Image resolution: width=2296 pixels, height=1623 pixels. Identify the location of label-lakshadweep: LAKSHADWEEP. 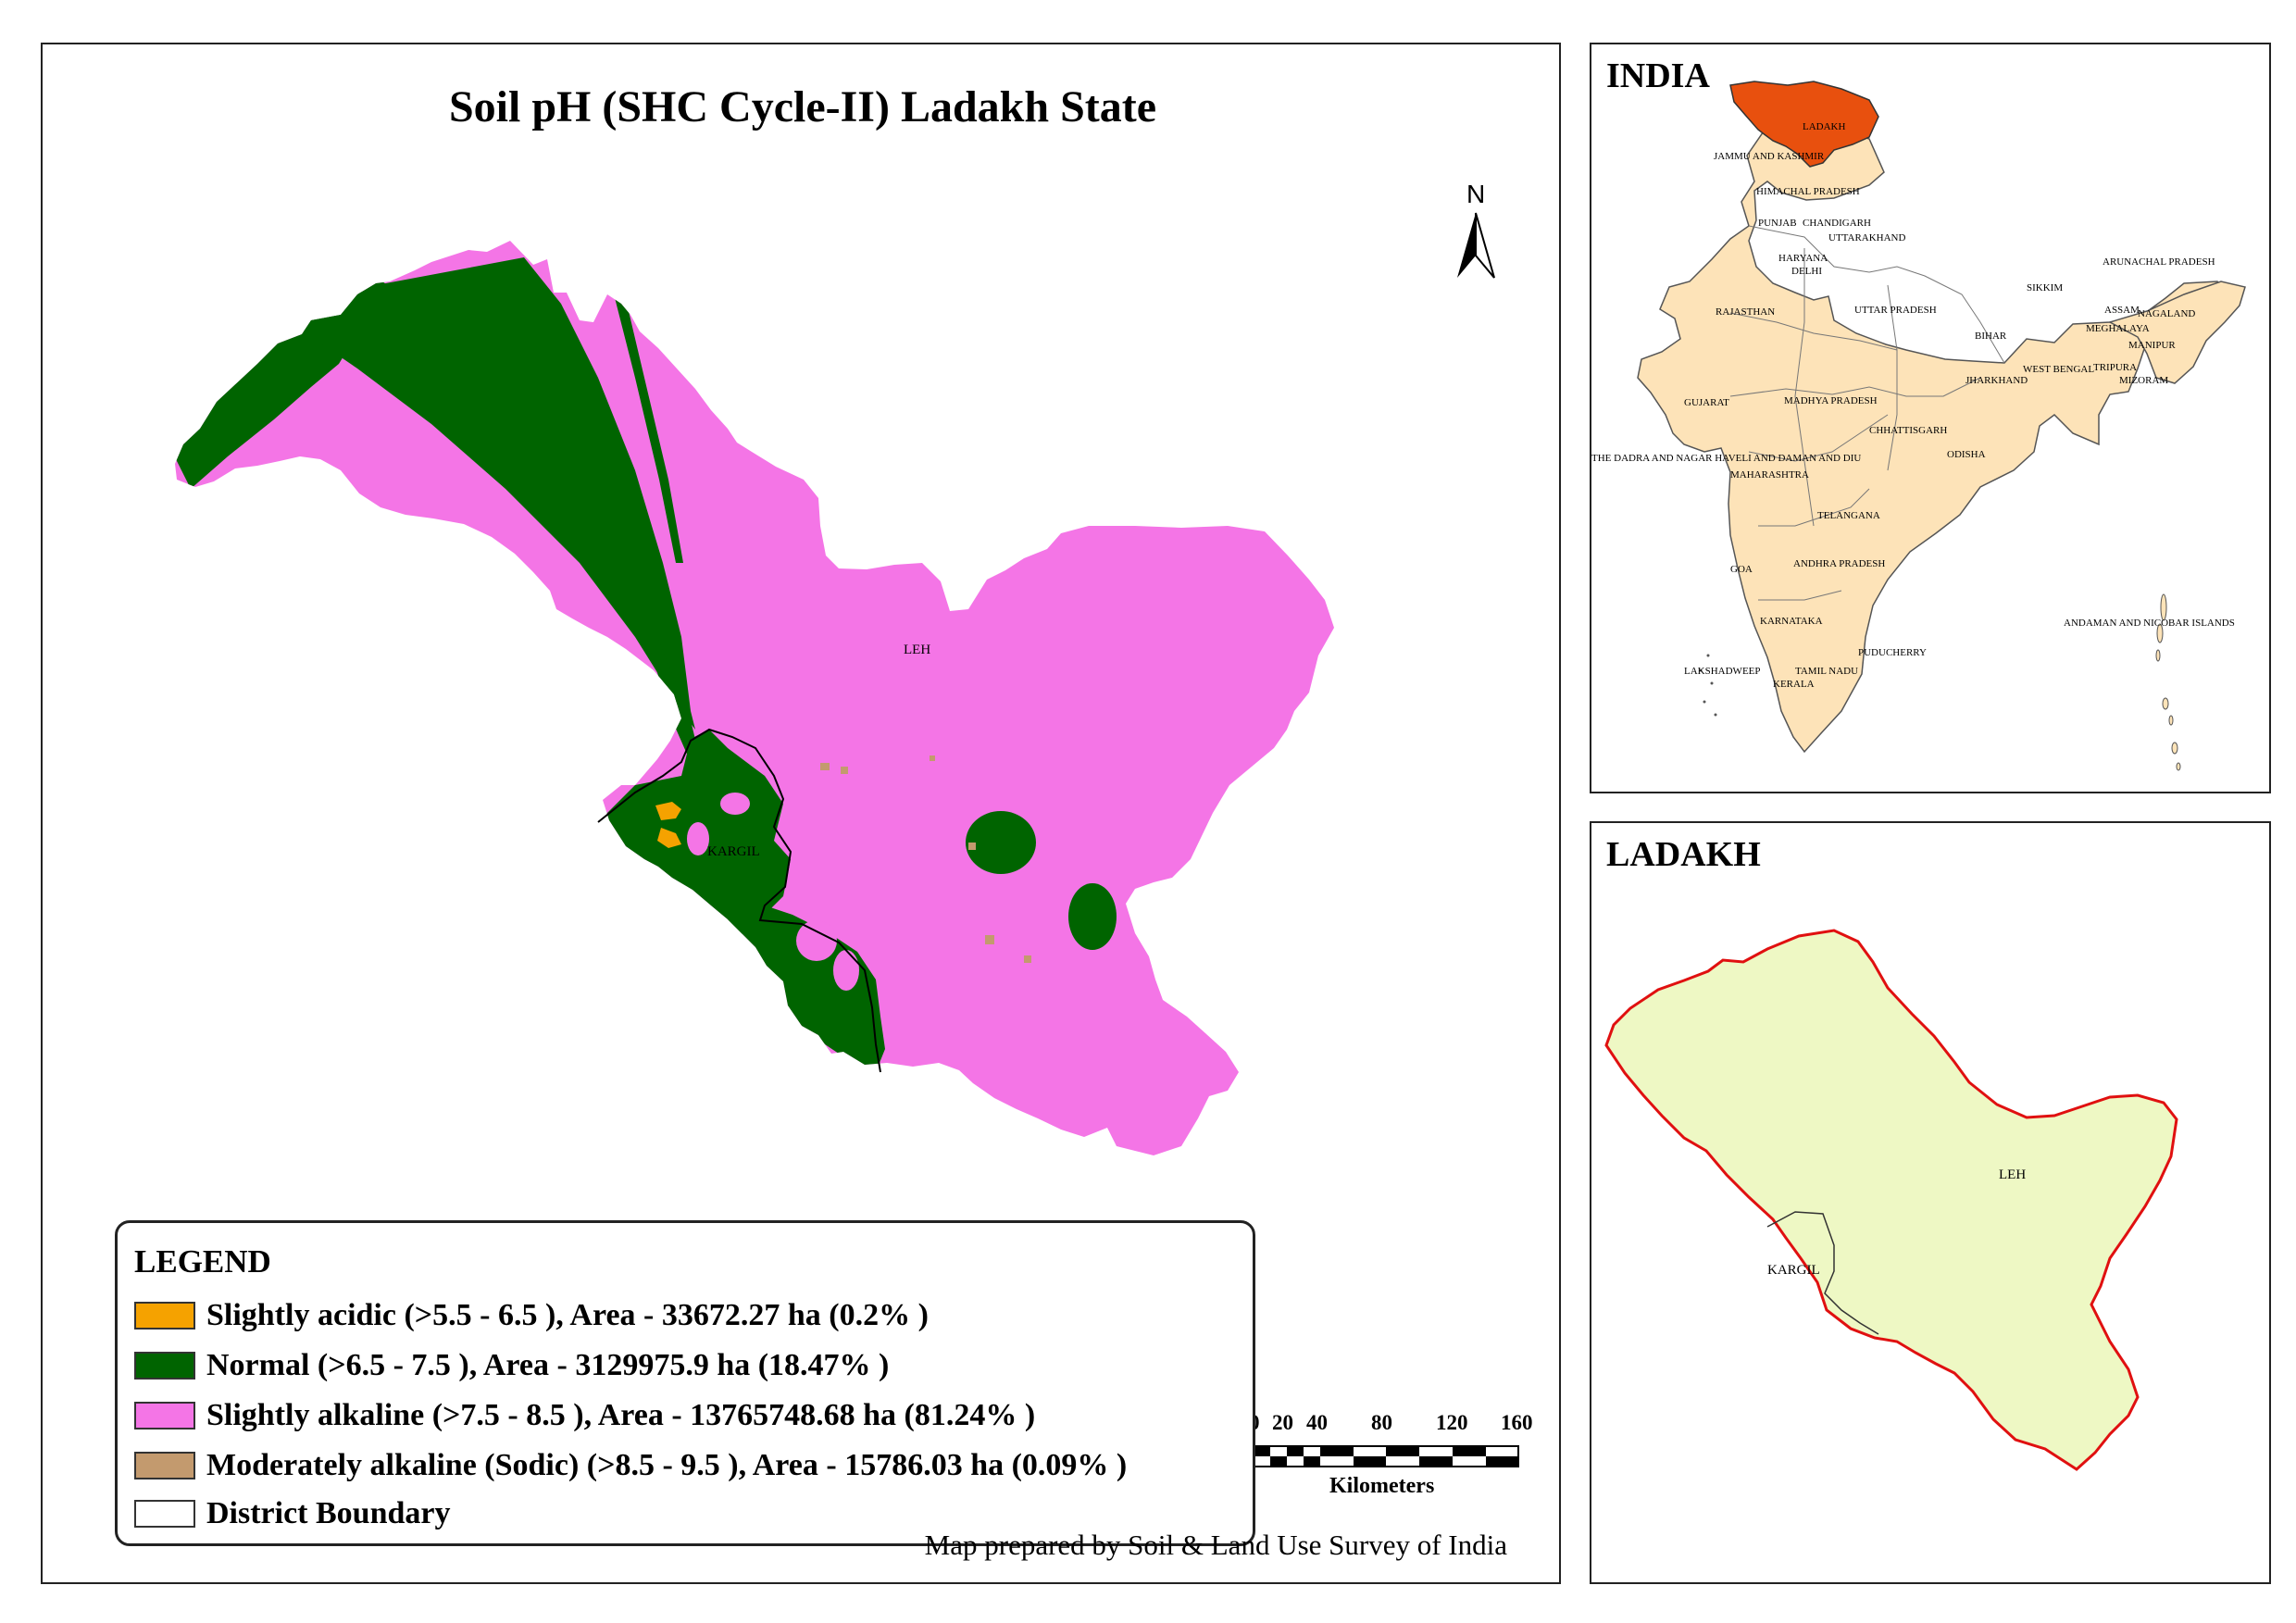
(1722, 672).